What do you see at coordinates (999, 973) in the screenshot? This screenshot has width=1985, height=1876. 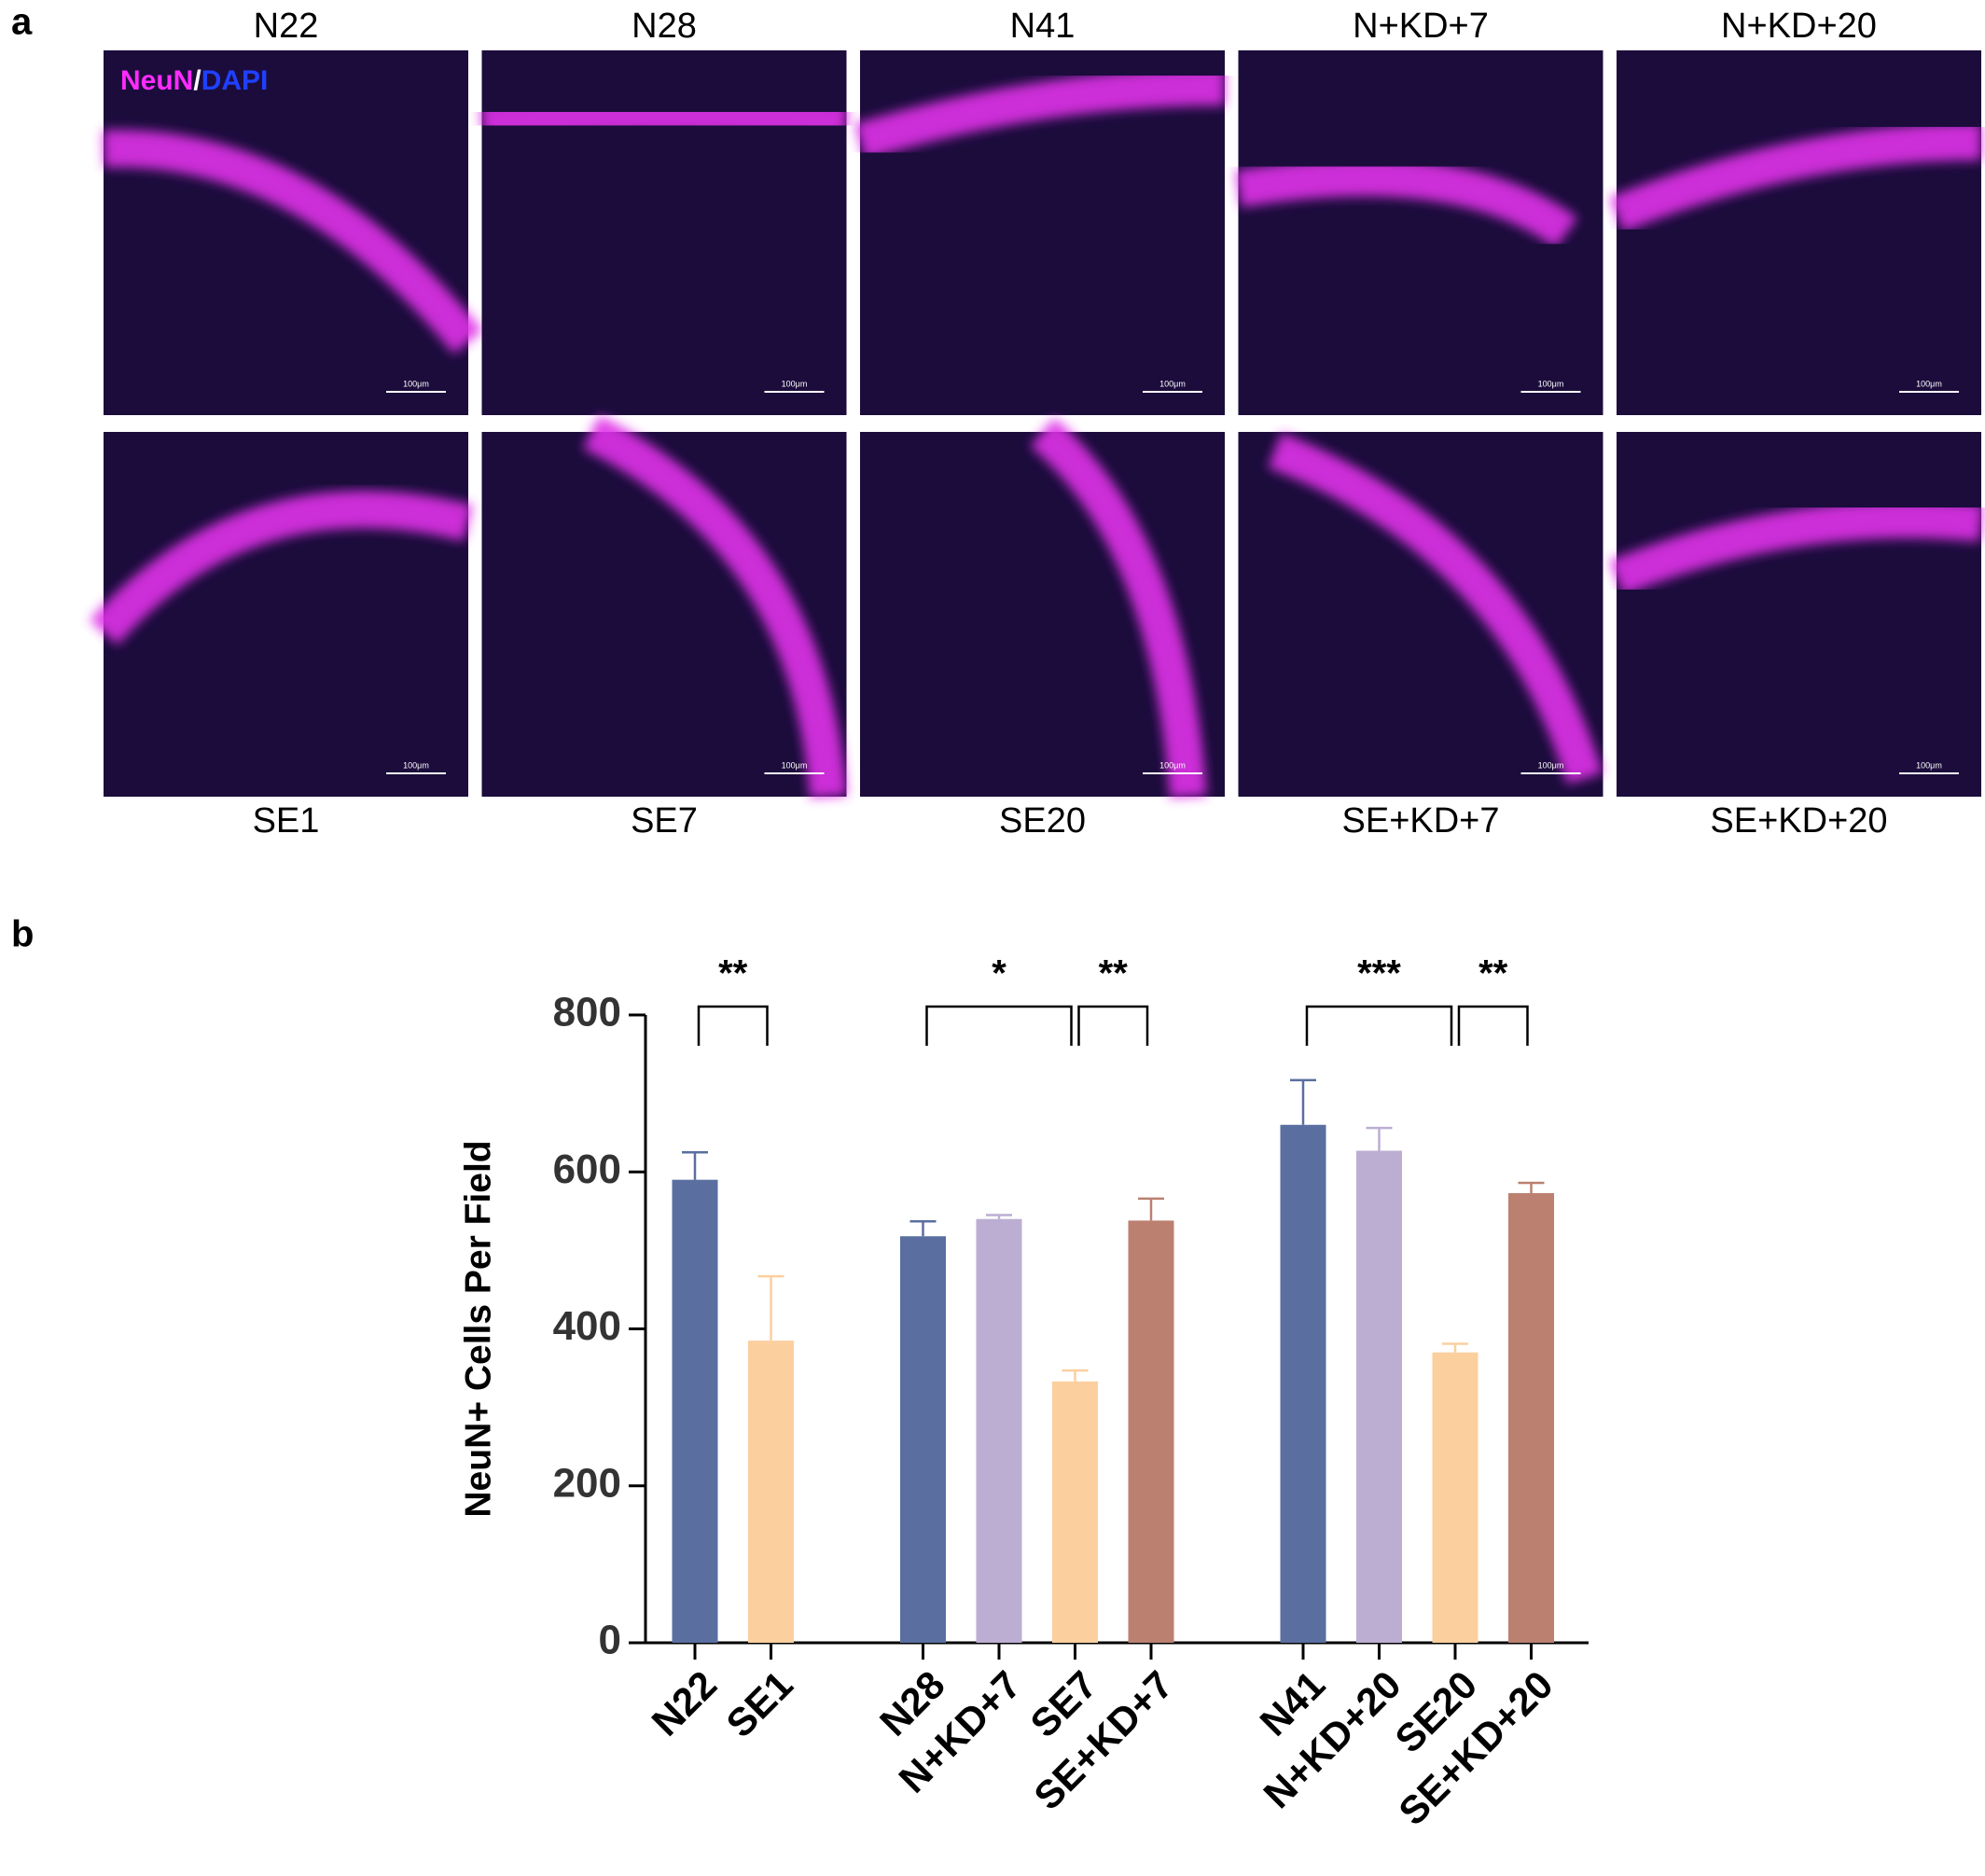 I see `significance-label: *` at bounding box center [999, 973].